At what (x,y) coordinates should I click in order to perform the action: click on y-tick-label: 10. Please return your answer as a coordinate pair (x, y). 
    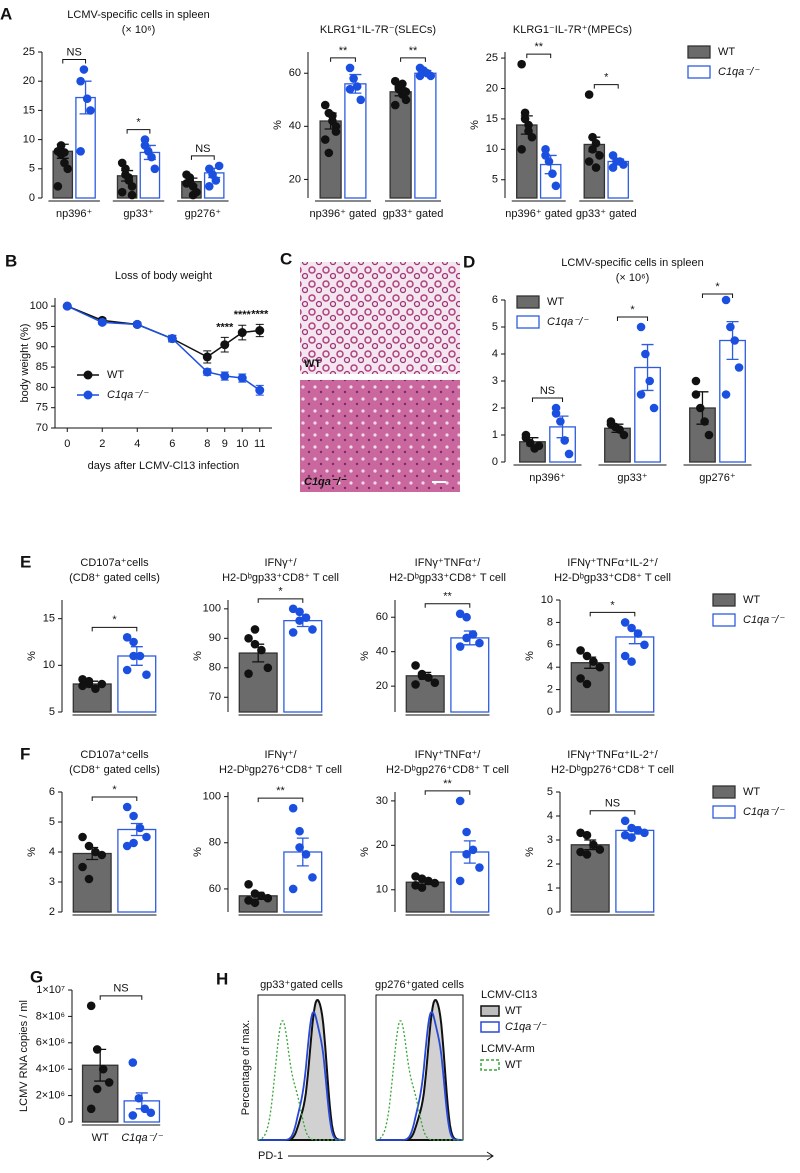
    Looking at the image, I should click on (382, 890).